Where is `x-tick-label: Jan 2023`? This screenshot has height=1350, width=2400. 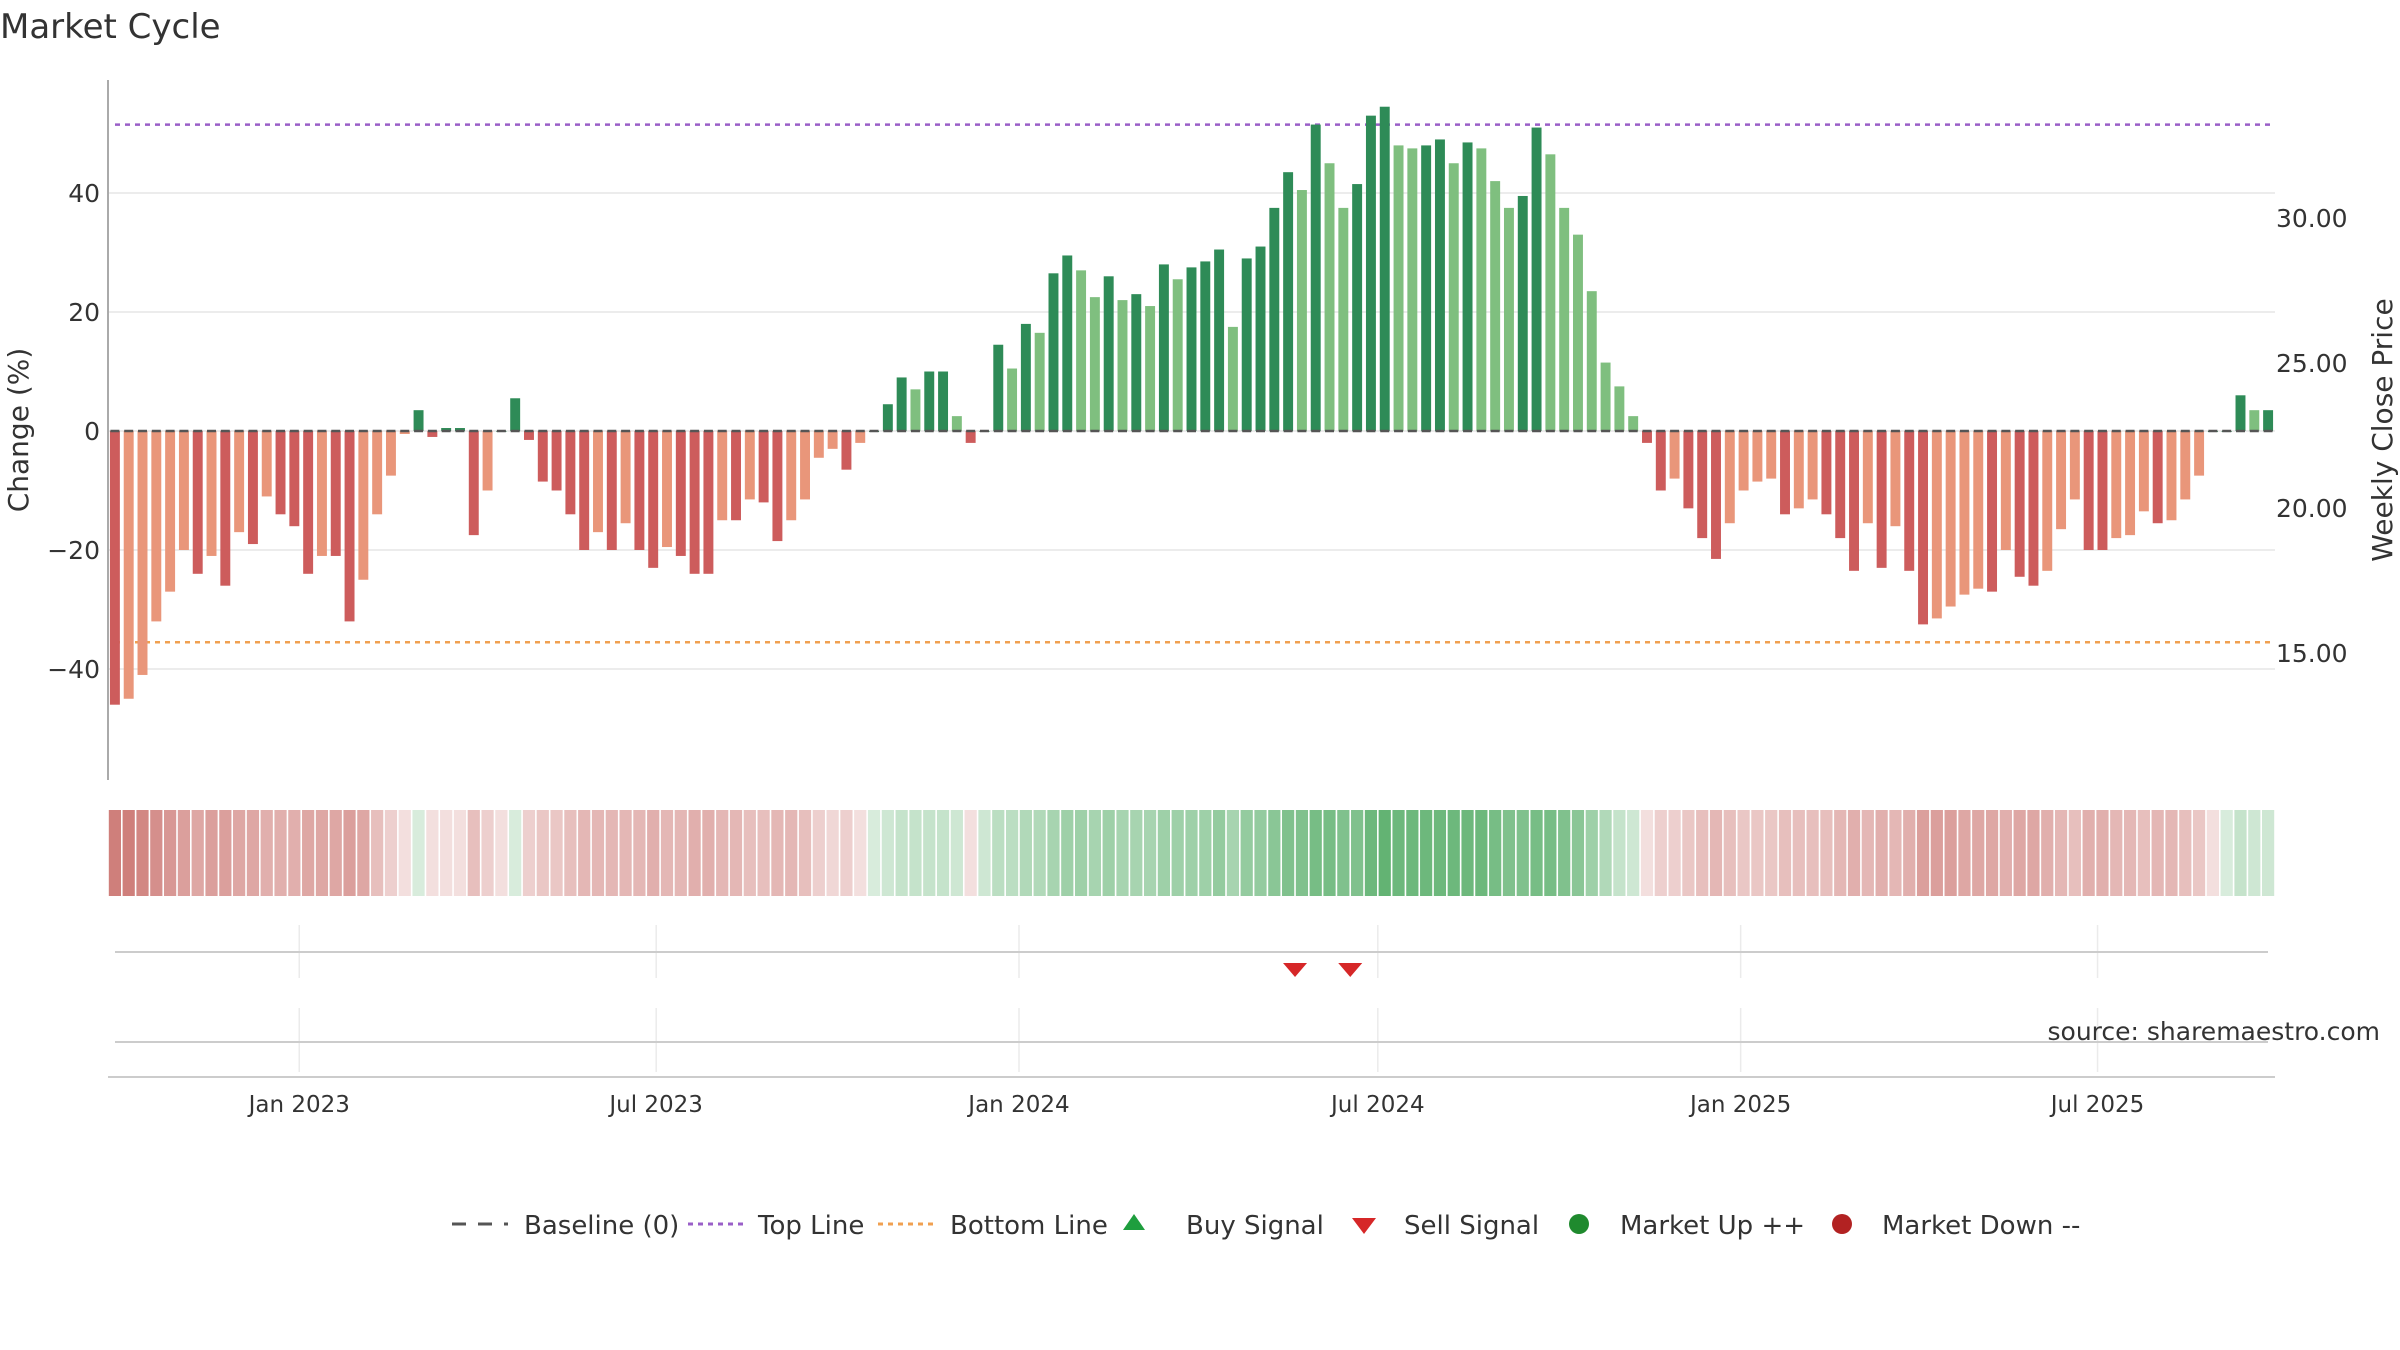 x-tick-label: Jan 2023 is located at coordinates (298, 1105).